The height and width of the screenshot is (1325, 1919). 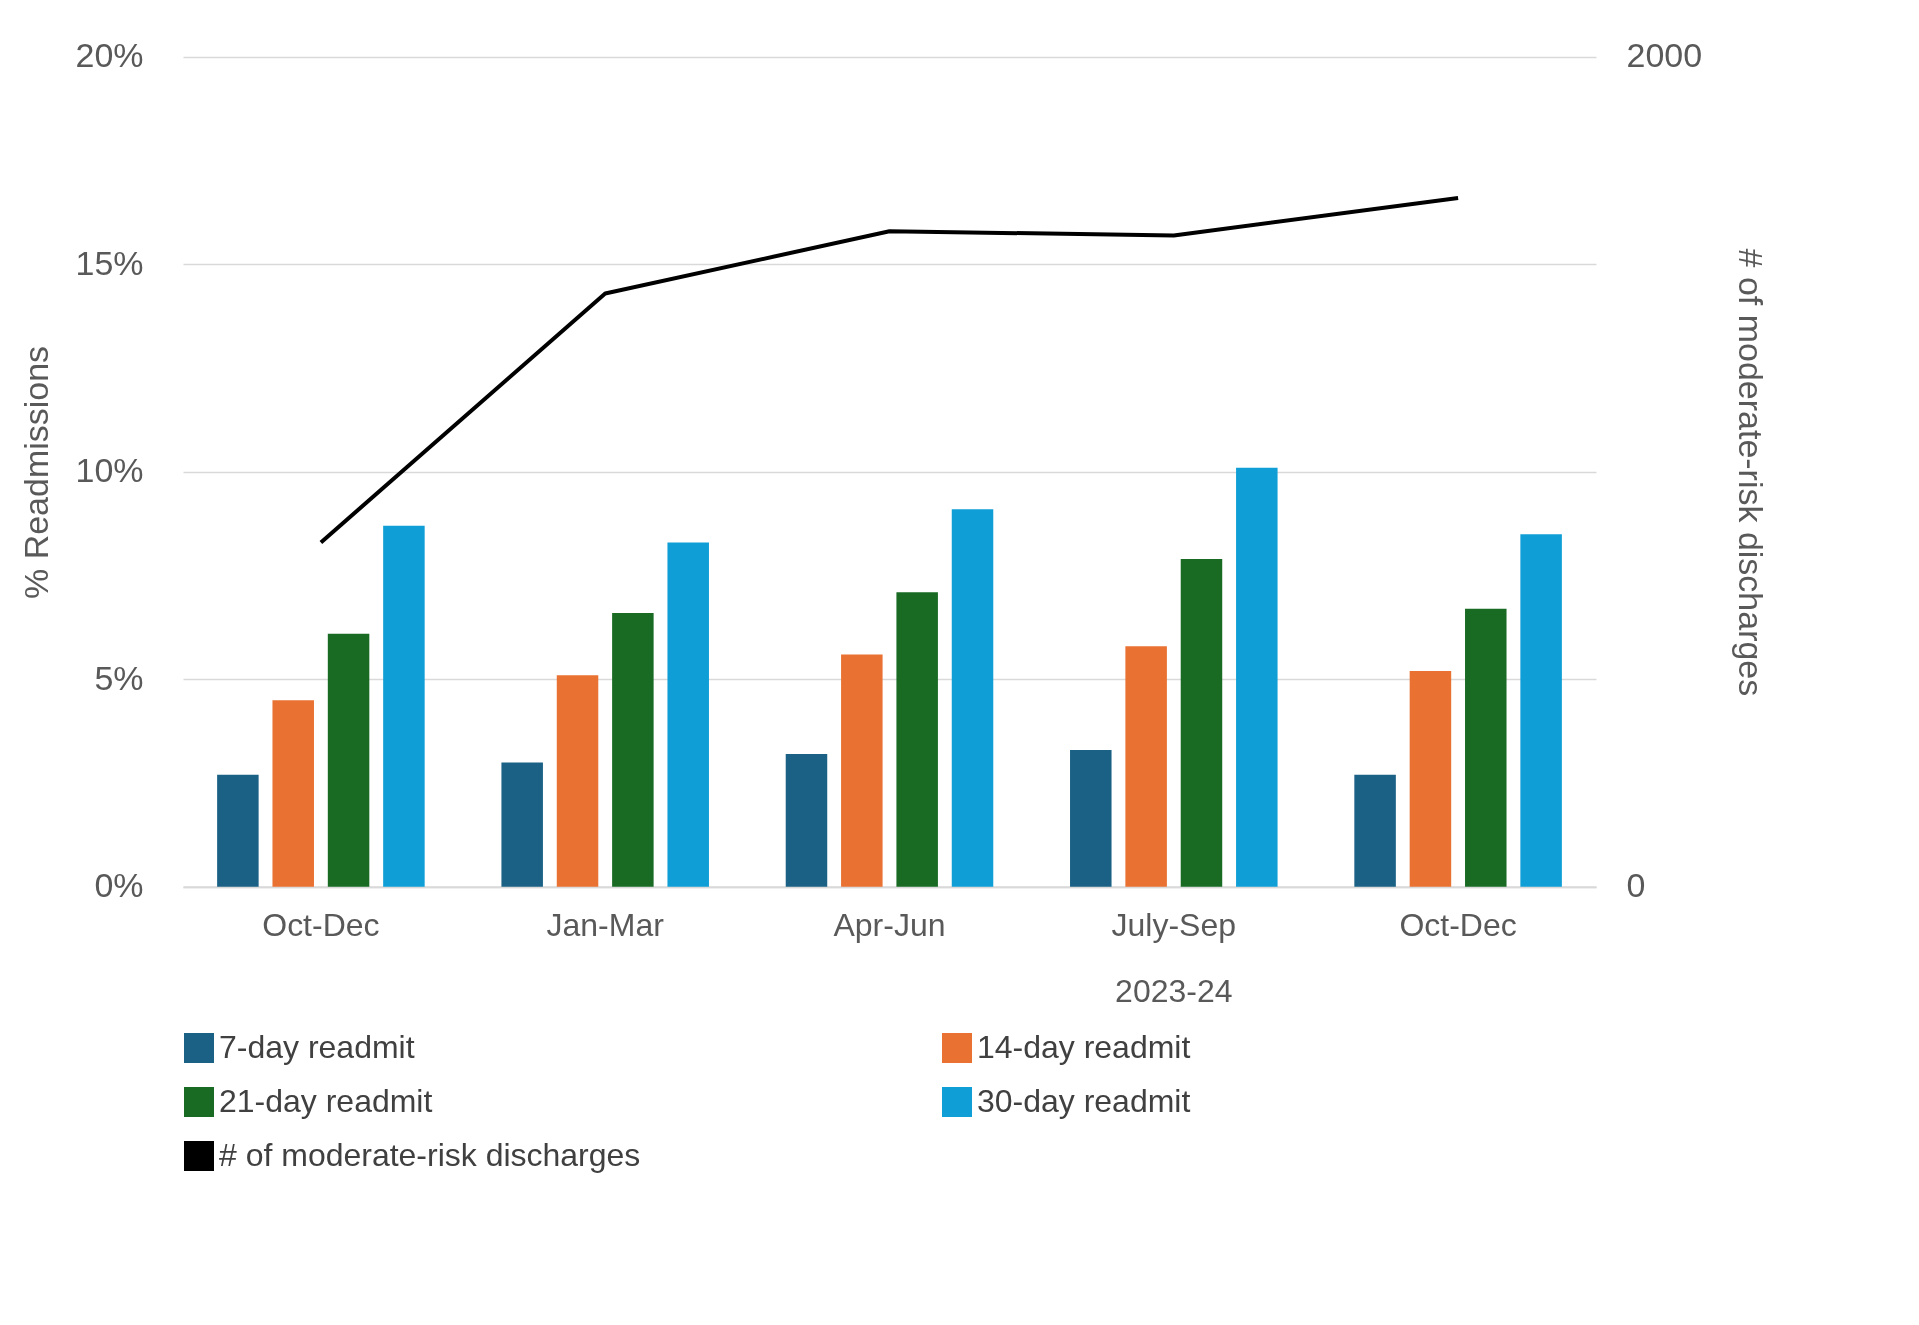 What do you see at coordinates (605, 925) in the screenshot?
I see `x-tick-label: Jan-Mar` at bounding box center [605, 925].